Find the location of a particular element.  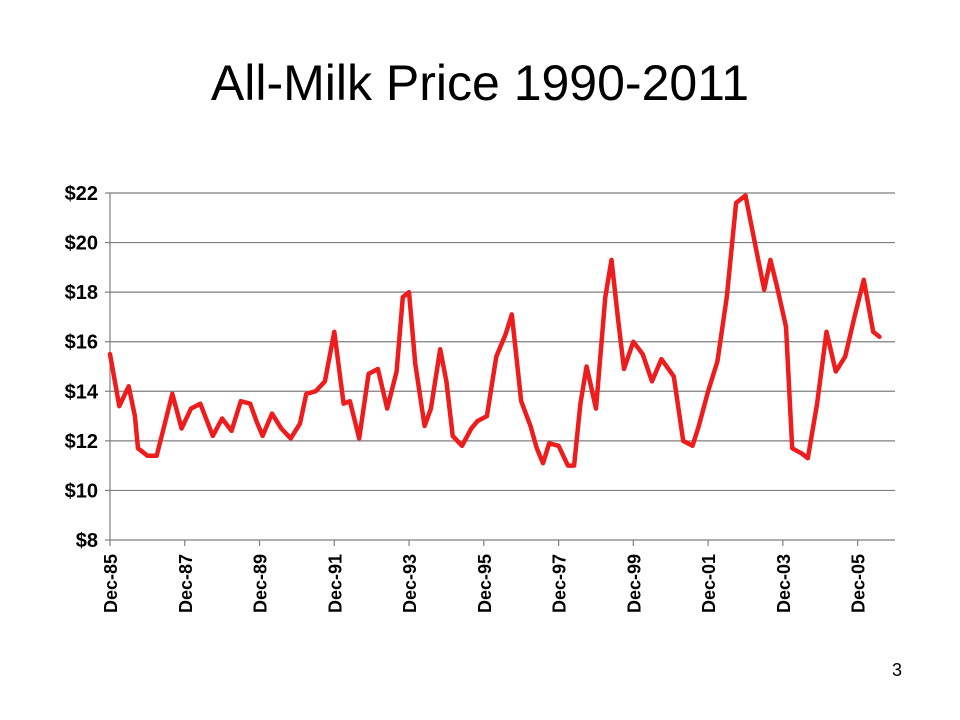

x-tick-label: Dec-97 is located at coordinates (560, 583).